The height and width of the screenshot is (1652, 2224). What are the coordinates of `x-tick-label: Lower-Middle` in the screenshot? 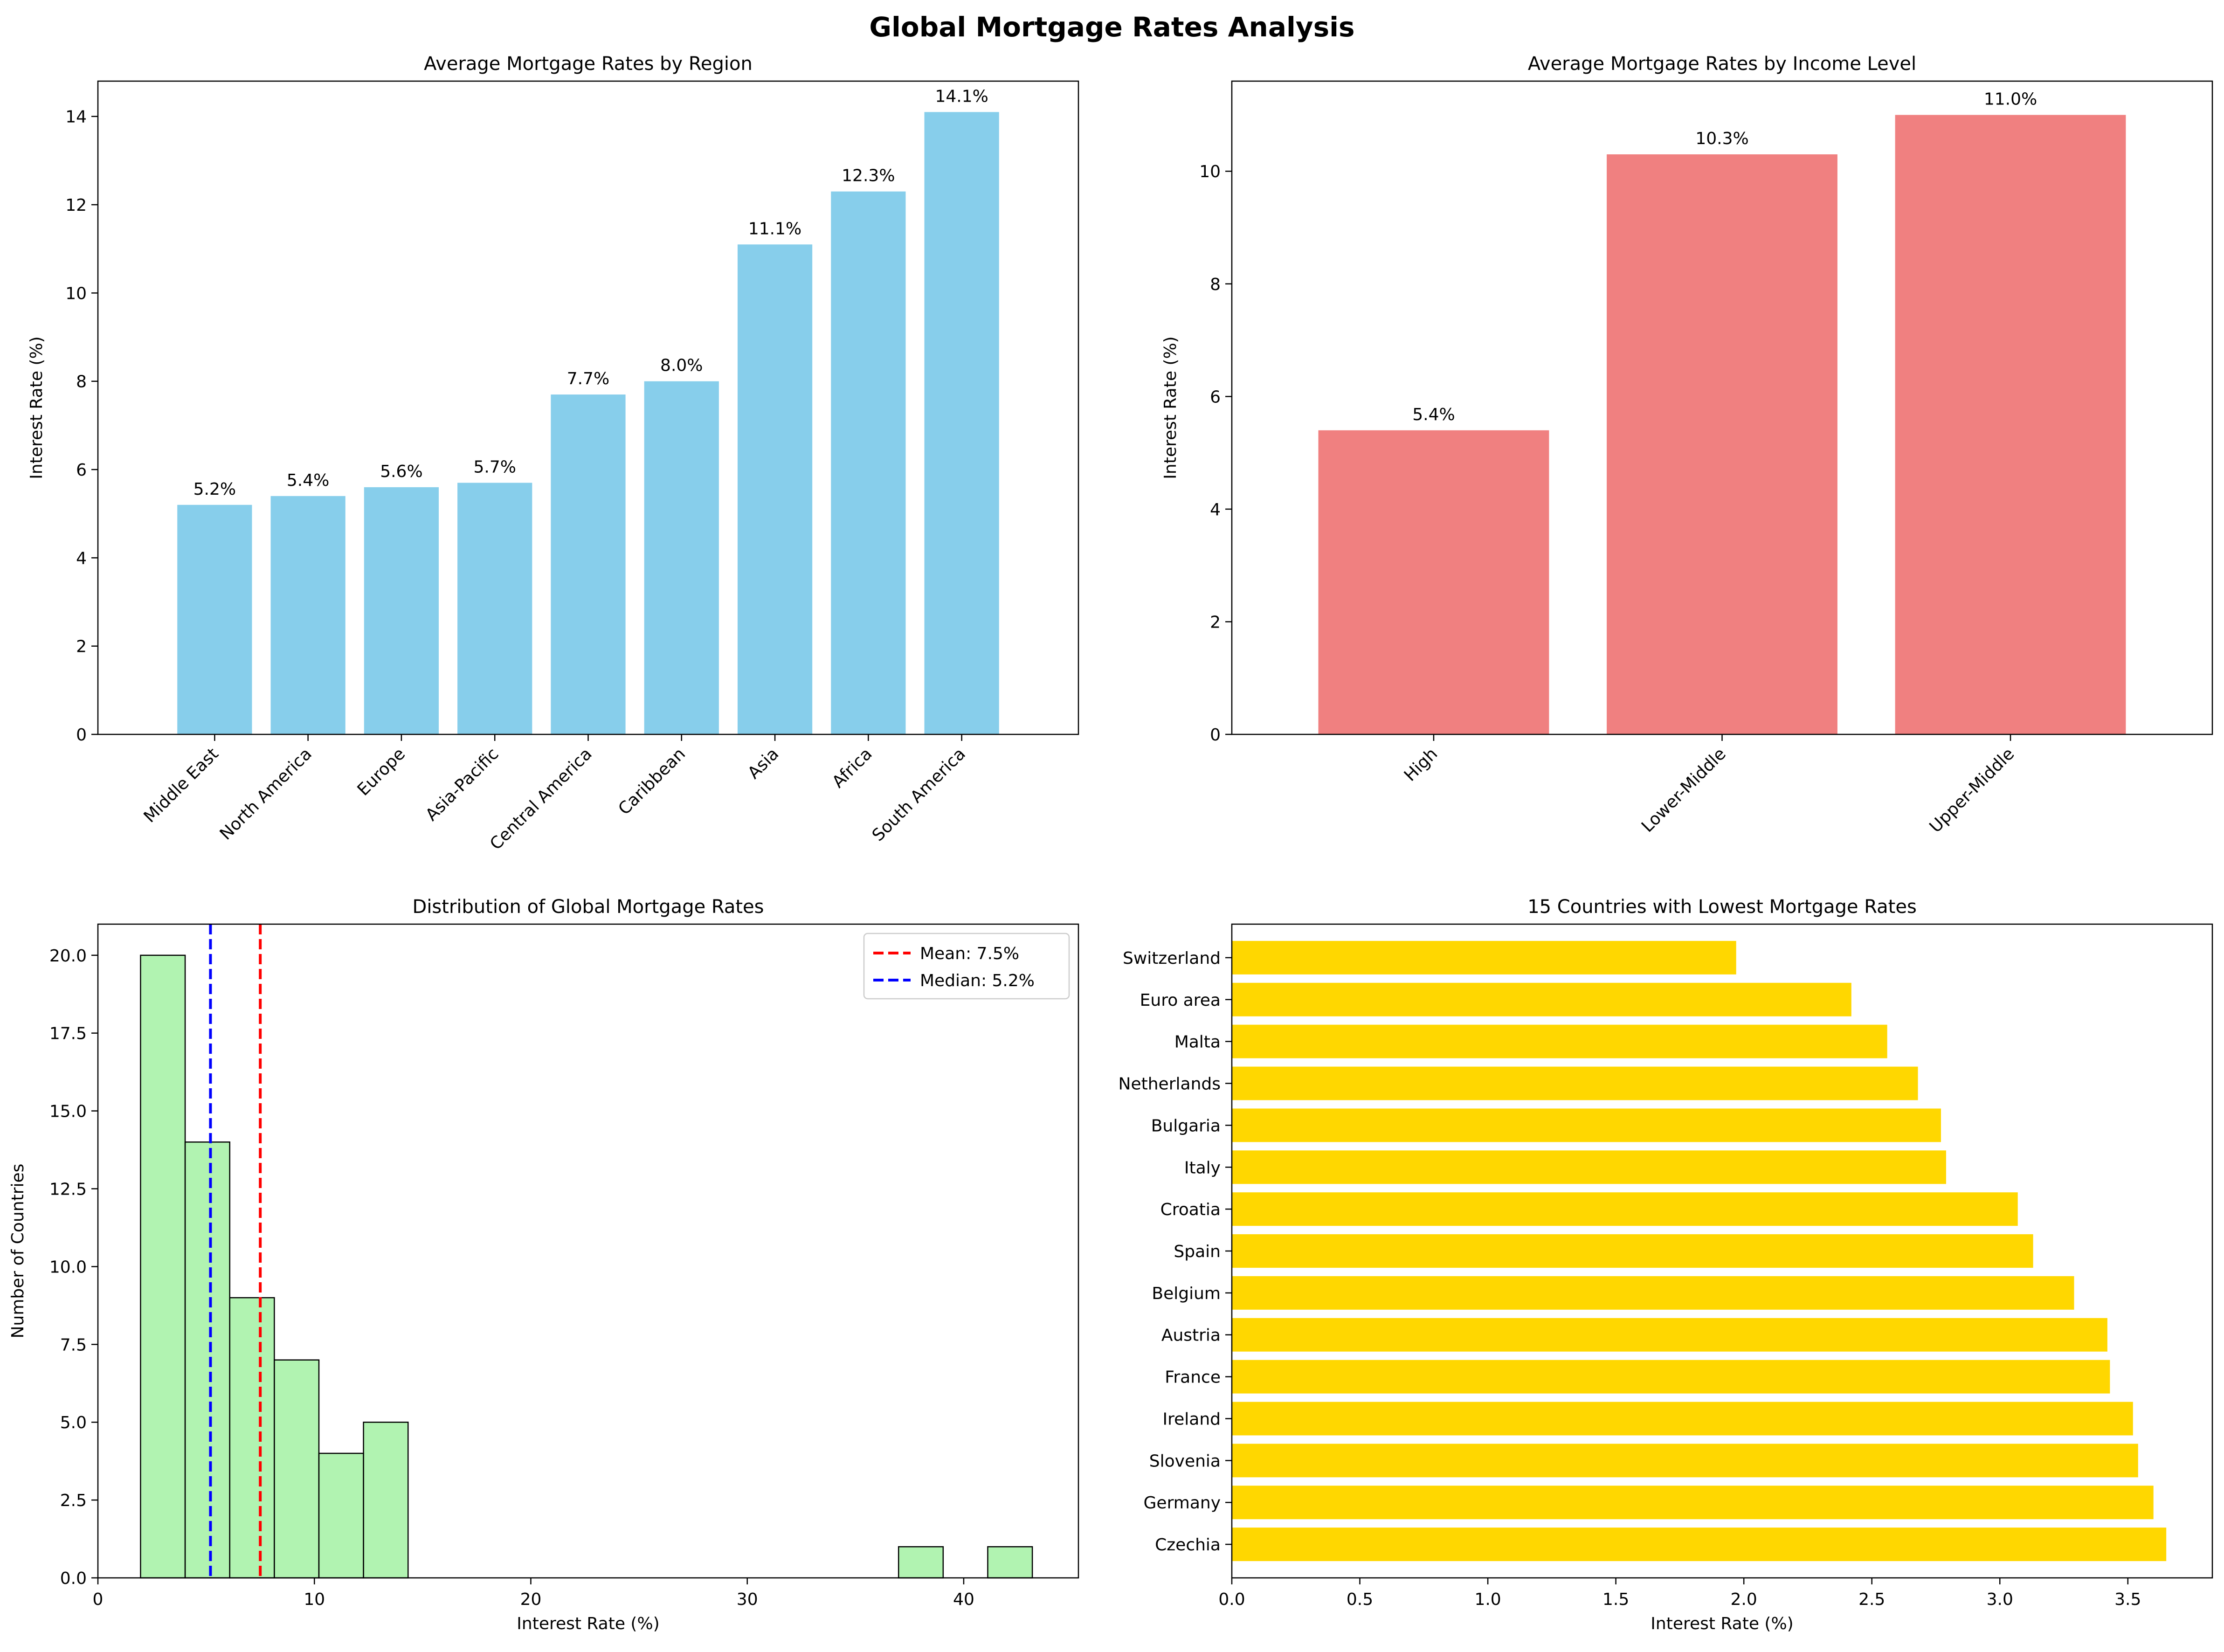 It's located at (1684, 790).